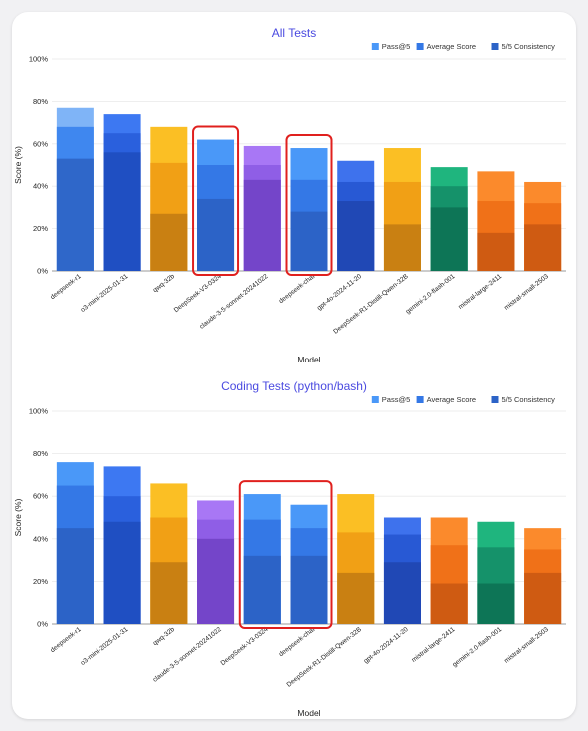 This screenshot has height=731, width=588. What do you see at coordinates (39, 59) in the screenshot?
I see `chart-0-y-tick-label: 100%` at bounding box center [39, 59].